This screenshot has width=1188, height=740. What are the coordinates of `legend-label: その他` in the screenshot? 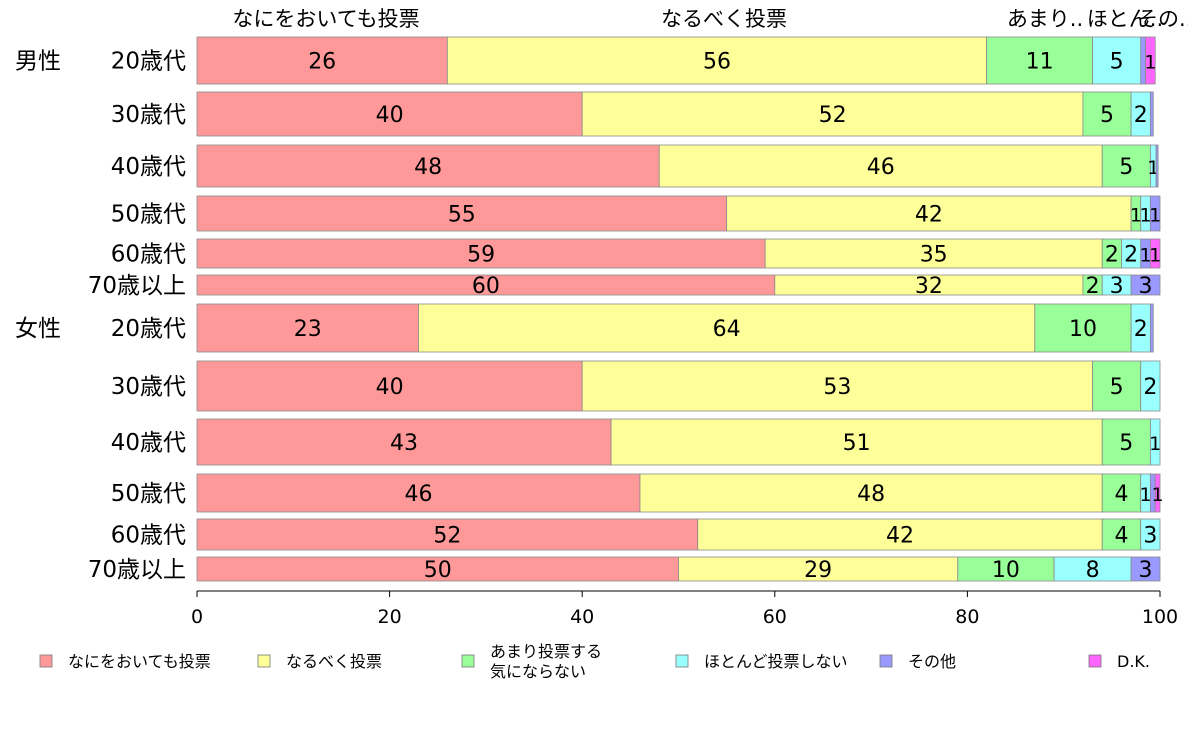 It's located at (932, 661).